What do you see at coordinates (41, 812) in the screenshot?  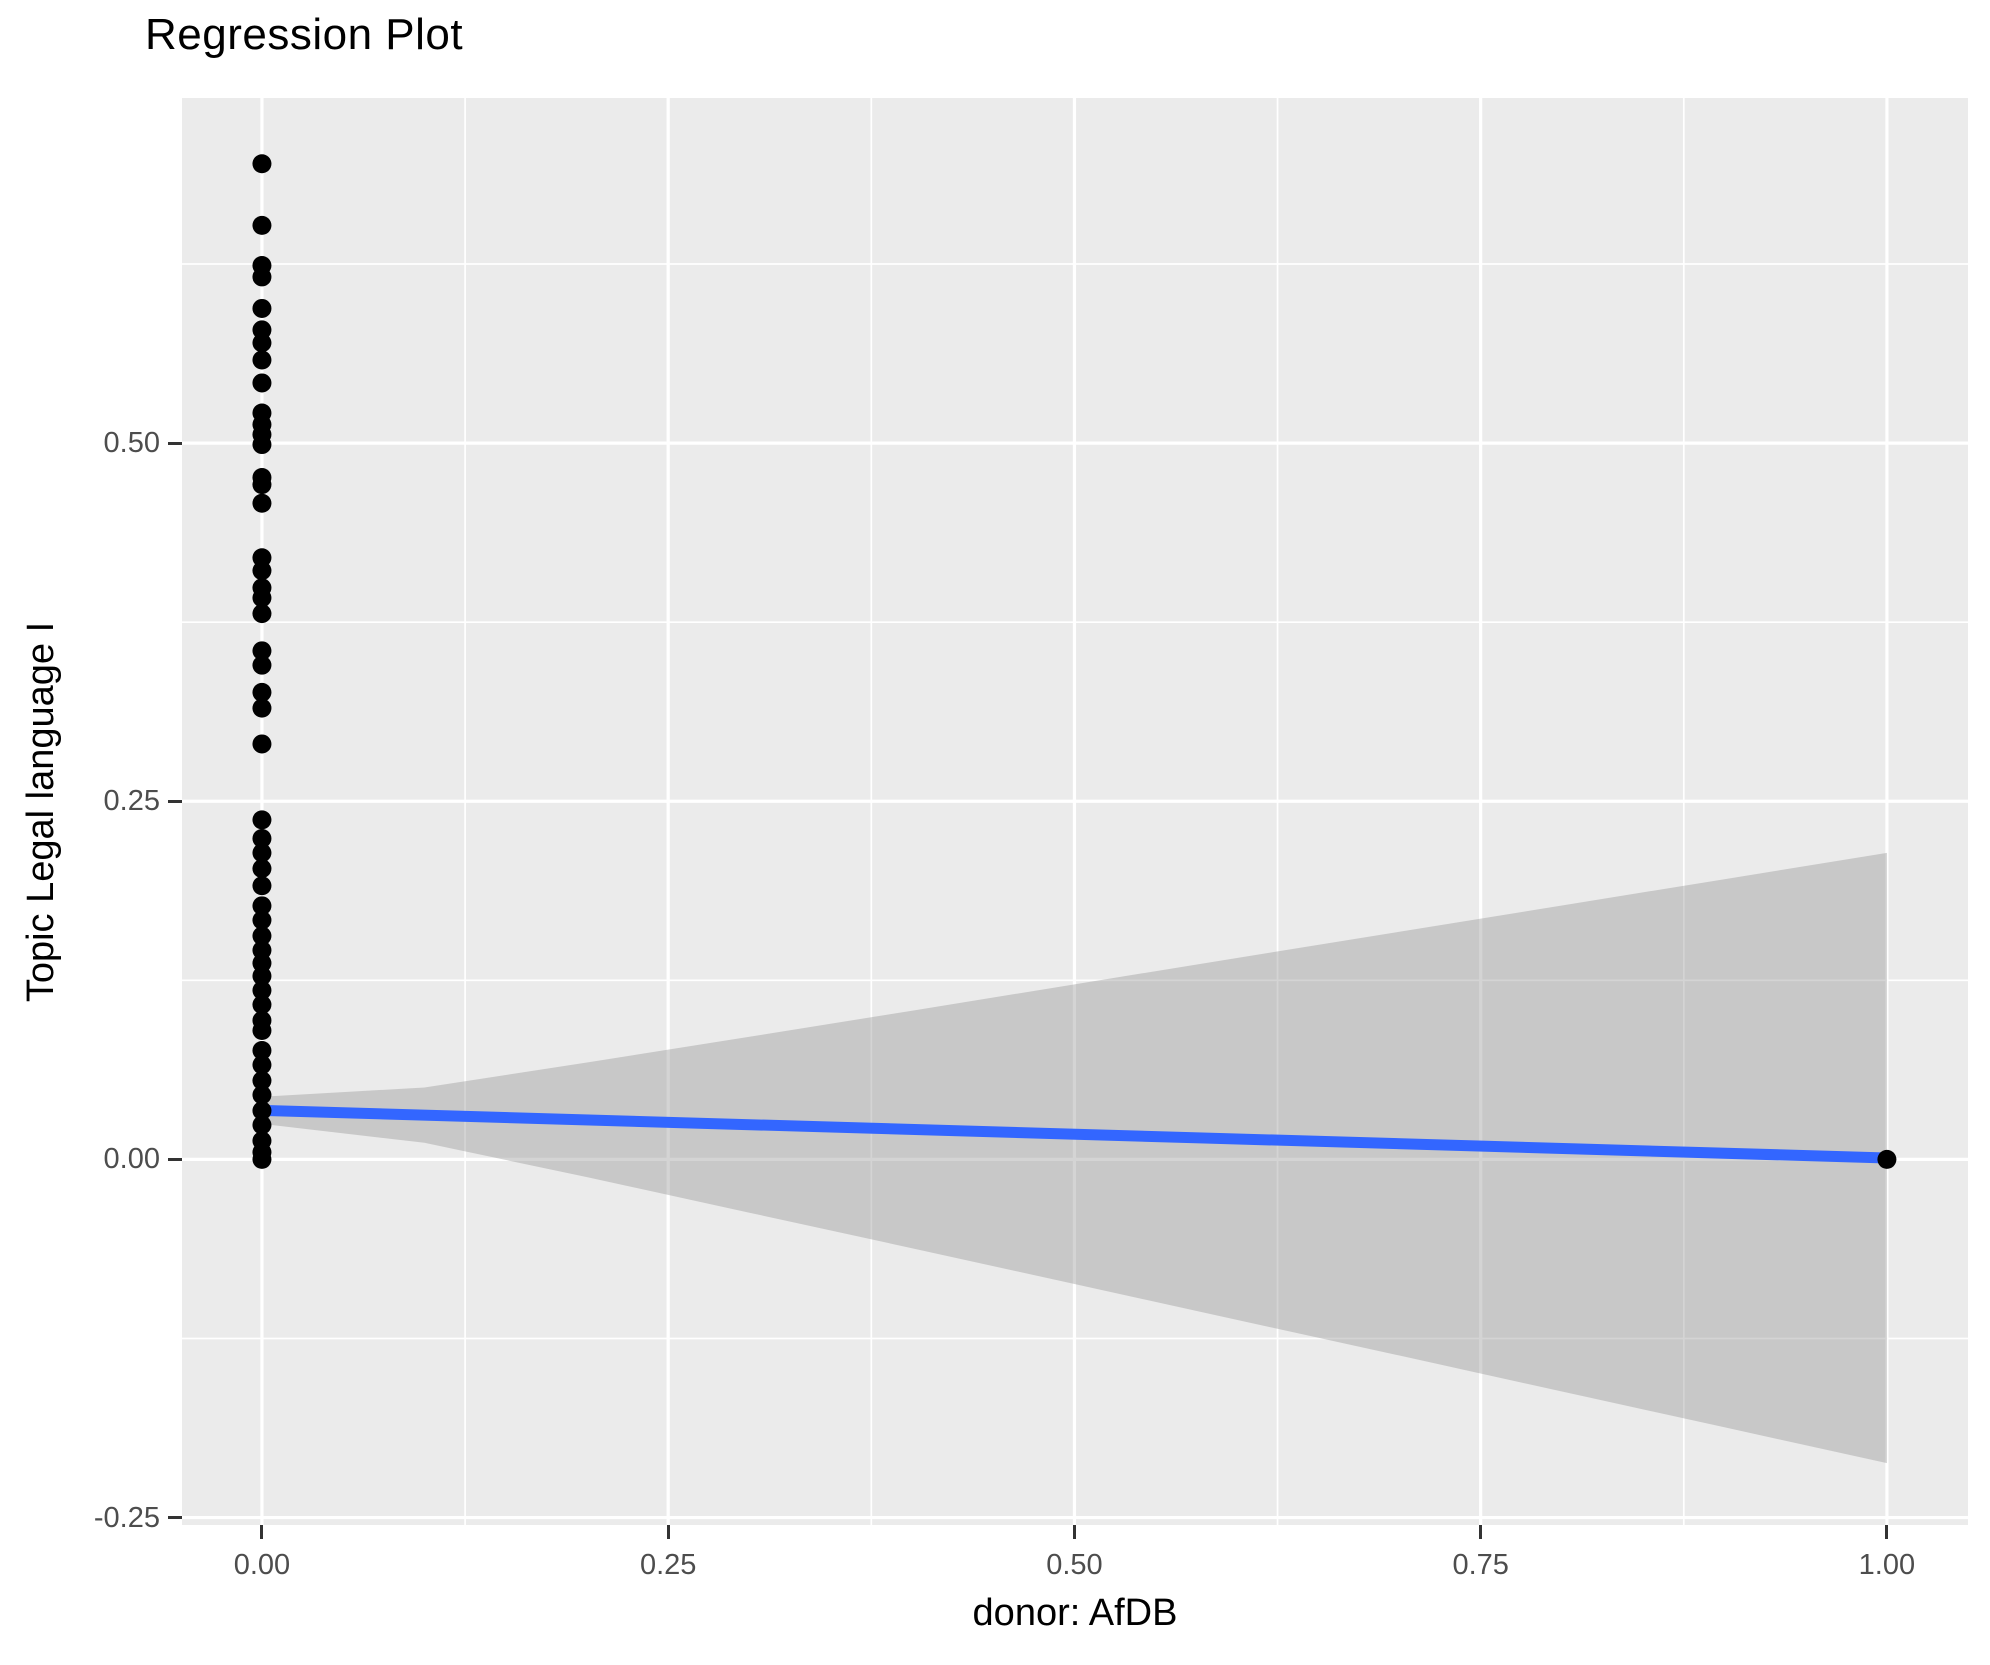 I see `y-axis-title: Topic Legal language I` at bounding box center [41, 812].